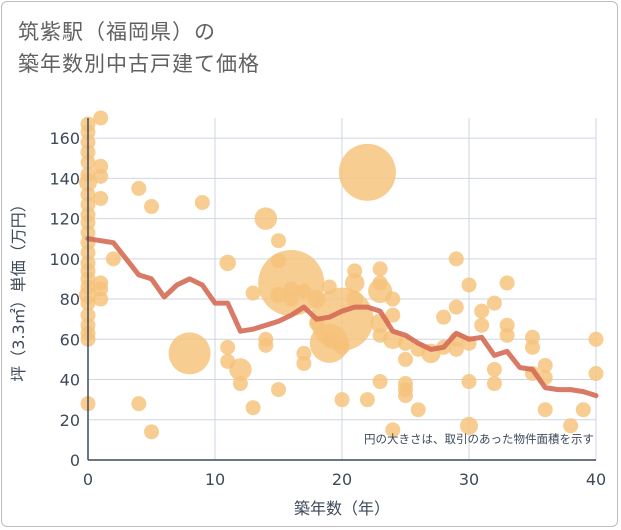 The image size is (621, 530). Describe the element at coordinates (18, 288) in the screenshot. I see `y-axis-label: 坪（3.3㎡）単価（万円）` at that location.